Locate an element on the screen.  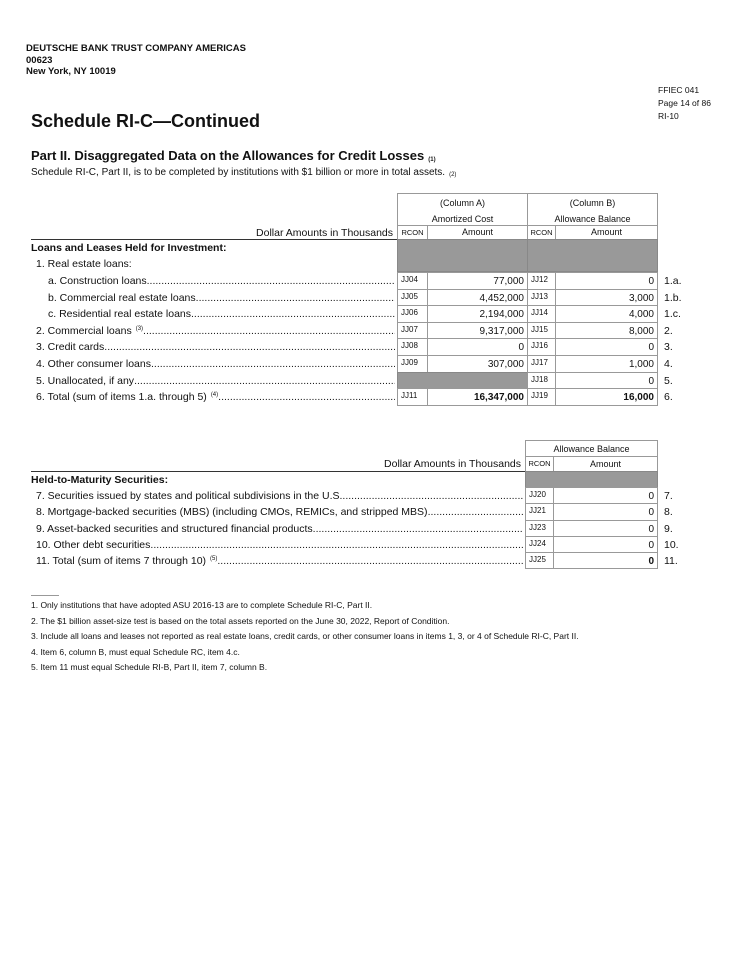
row-label-text: 10. Other debt securities is located at coordinates (93, 544).